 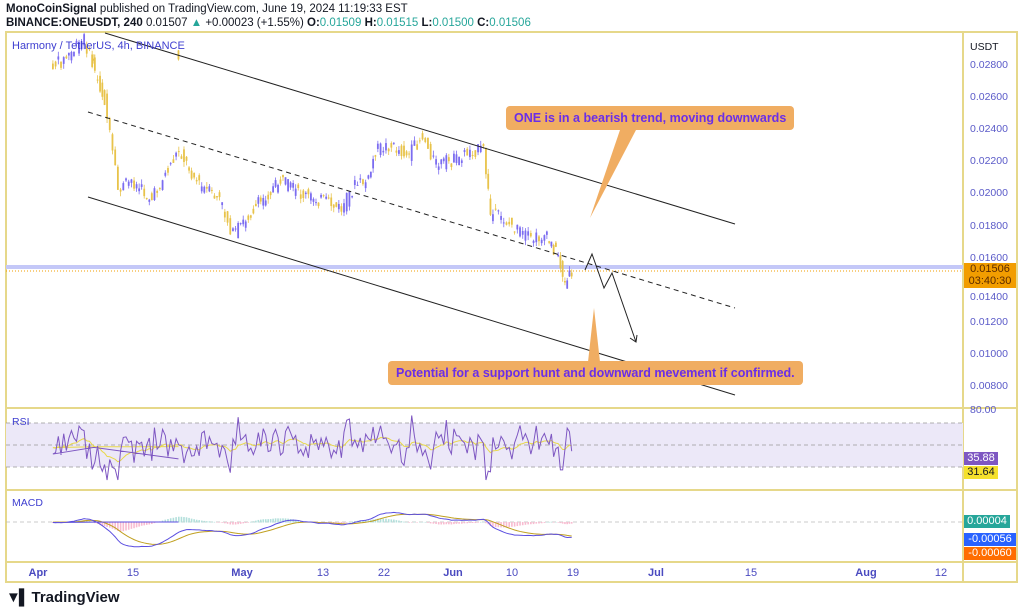 I want to click on price-tick: 0.02800, so click(x=989, y=65).